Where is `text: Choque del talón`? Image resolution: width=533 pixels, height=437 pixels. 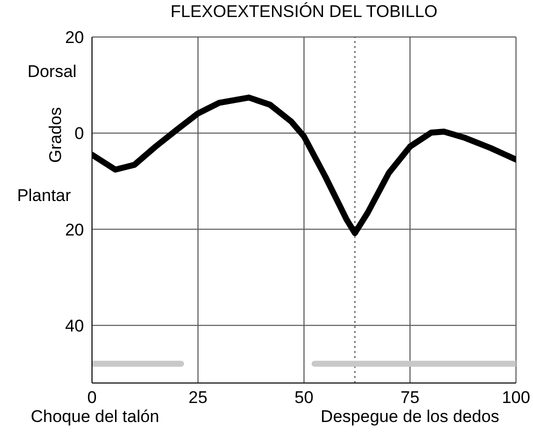
text: Choque del talón is located at coordinates (95, 417).